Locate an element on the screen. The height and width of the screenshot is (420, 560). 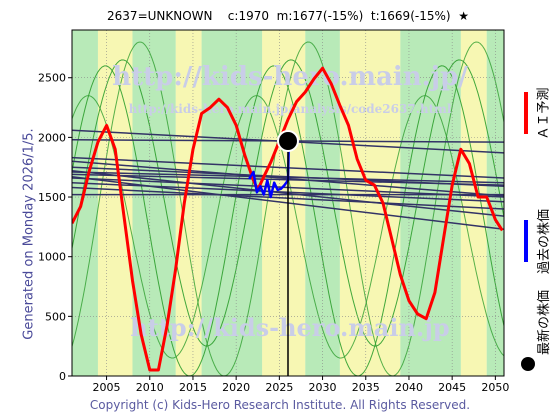
mid-price-text: m:1677(-15%) is located at coordinates (320, 16).